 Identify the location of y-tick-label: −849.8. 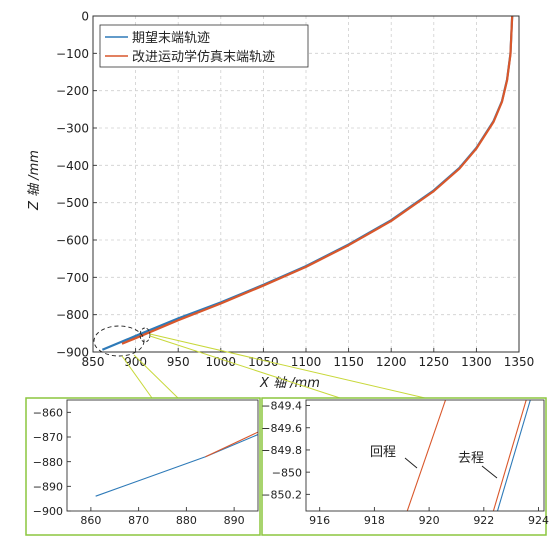
(281, 450).